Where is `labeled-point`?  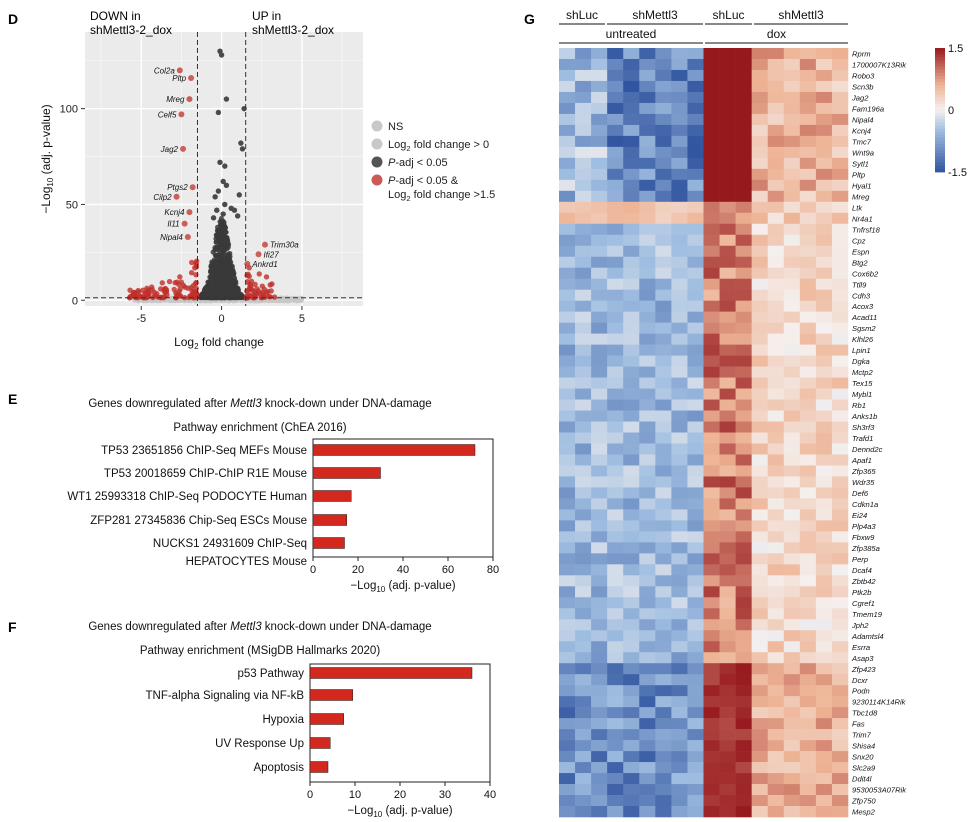 labeled-point is located at coordinates (258, 254).